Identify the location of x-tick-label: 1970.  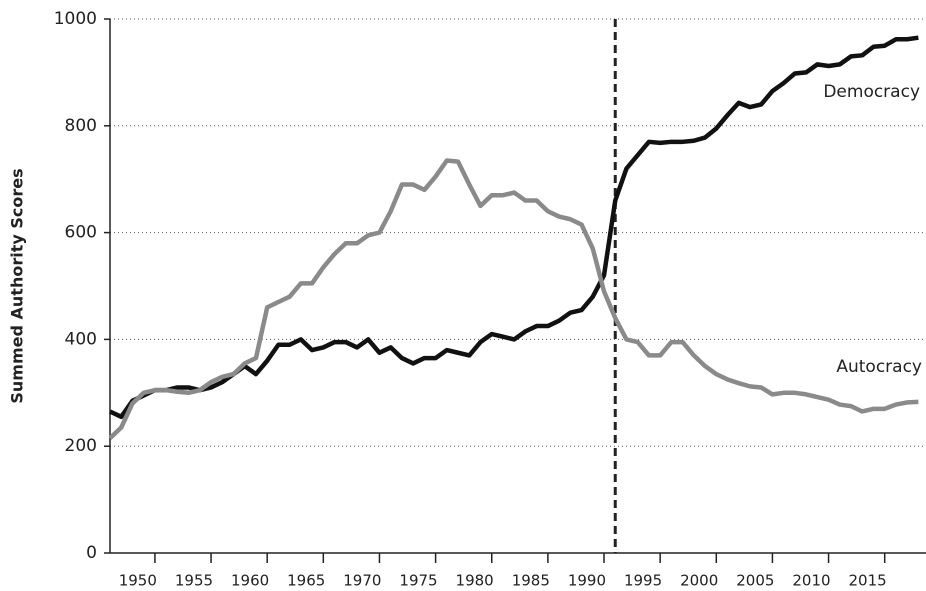
(362, 581).